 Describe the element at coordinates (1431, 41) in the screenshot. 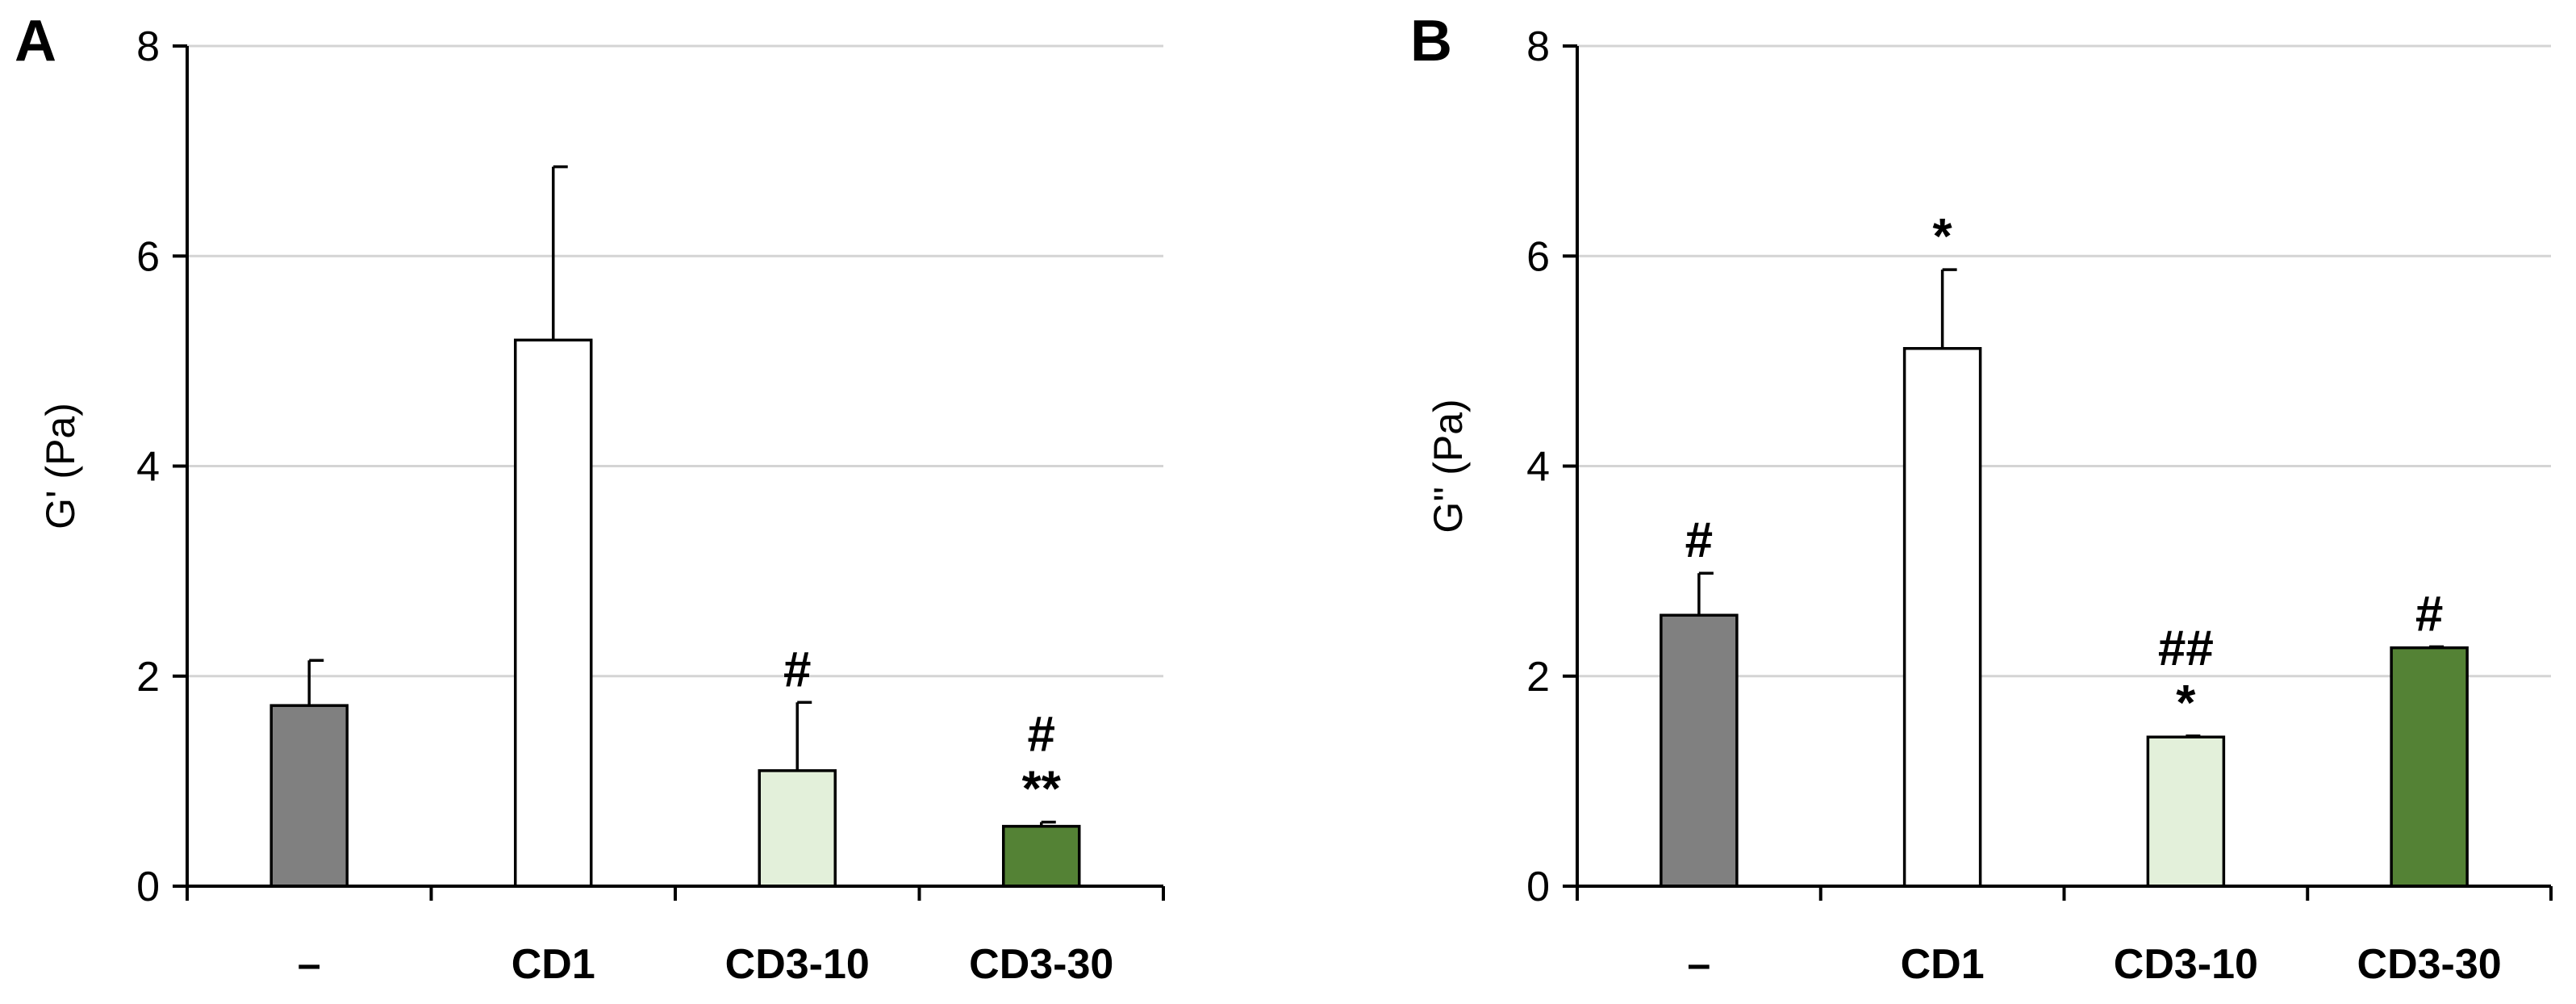

I see `panel-label: B` at that location.